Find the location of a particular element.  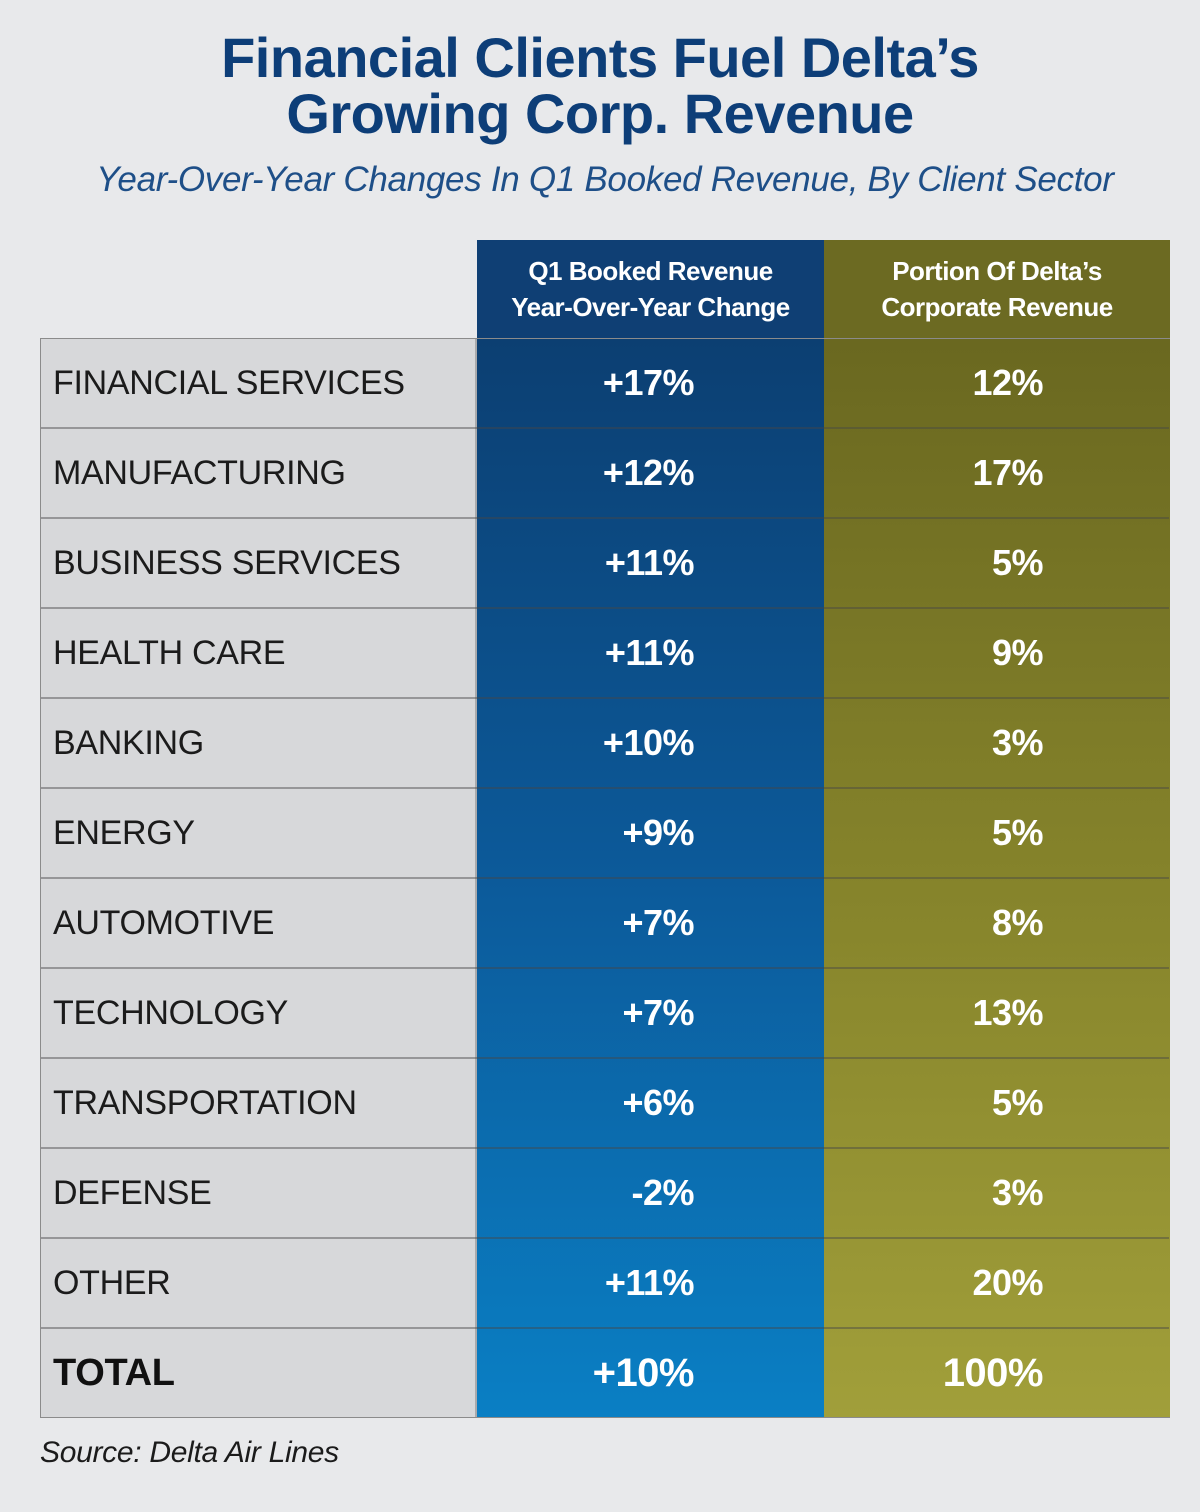

table-row: TRANSPORTATION +6% 5% is located at coordinates (605, 1104).